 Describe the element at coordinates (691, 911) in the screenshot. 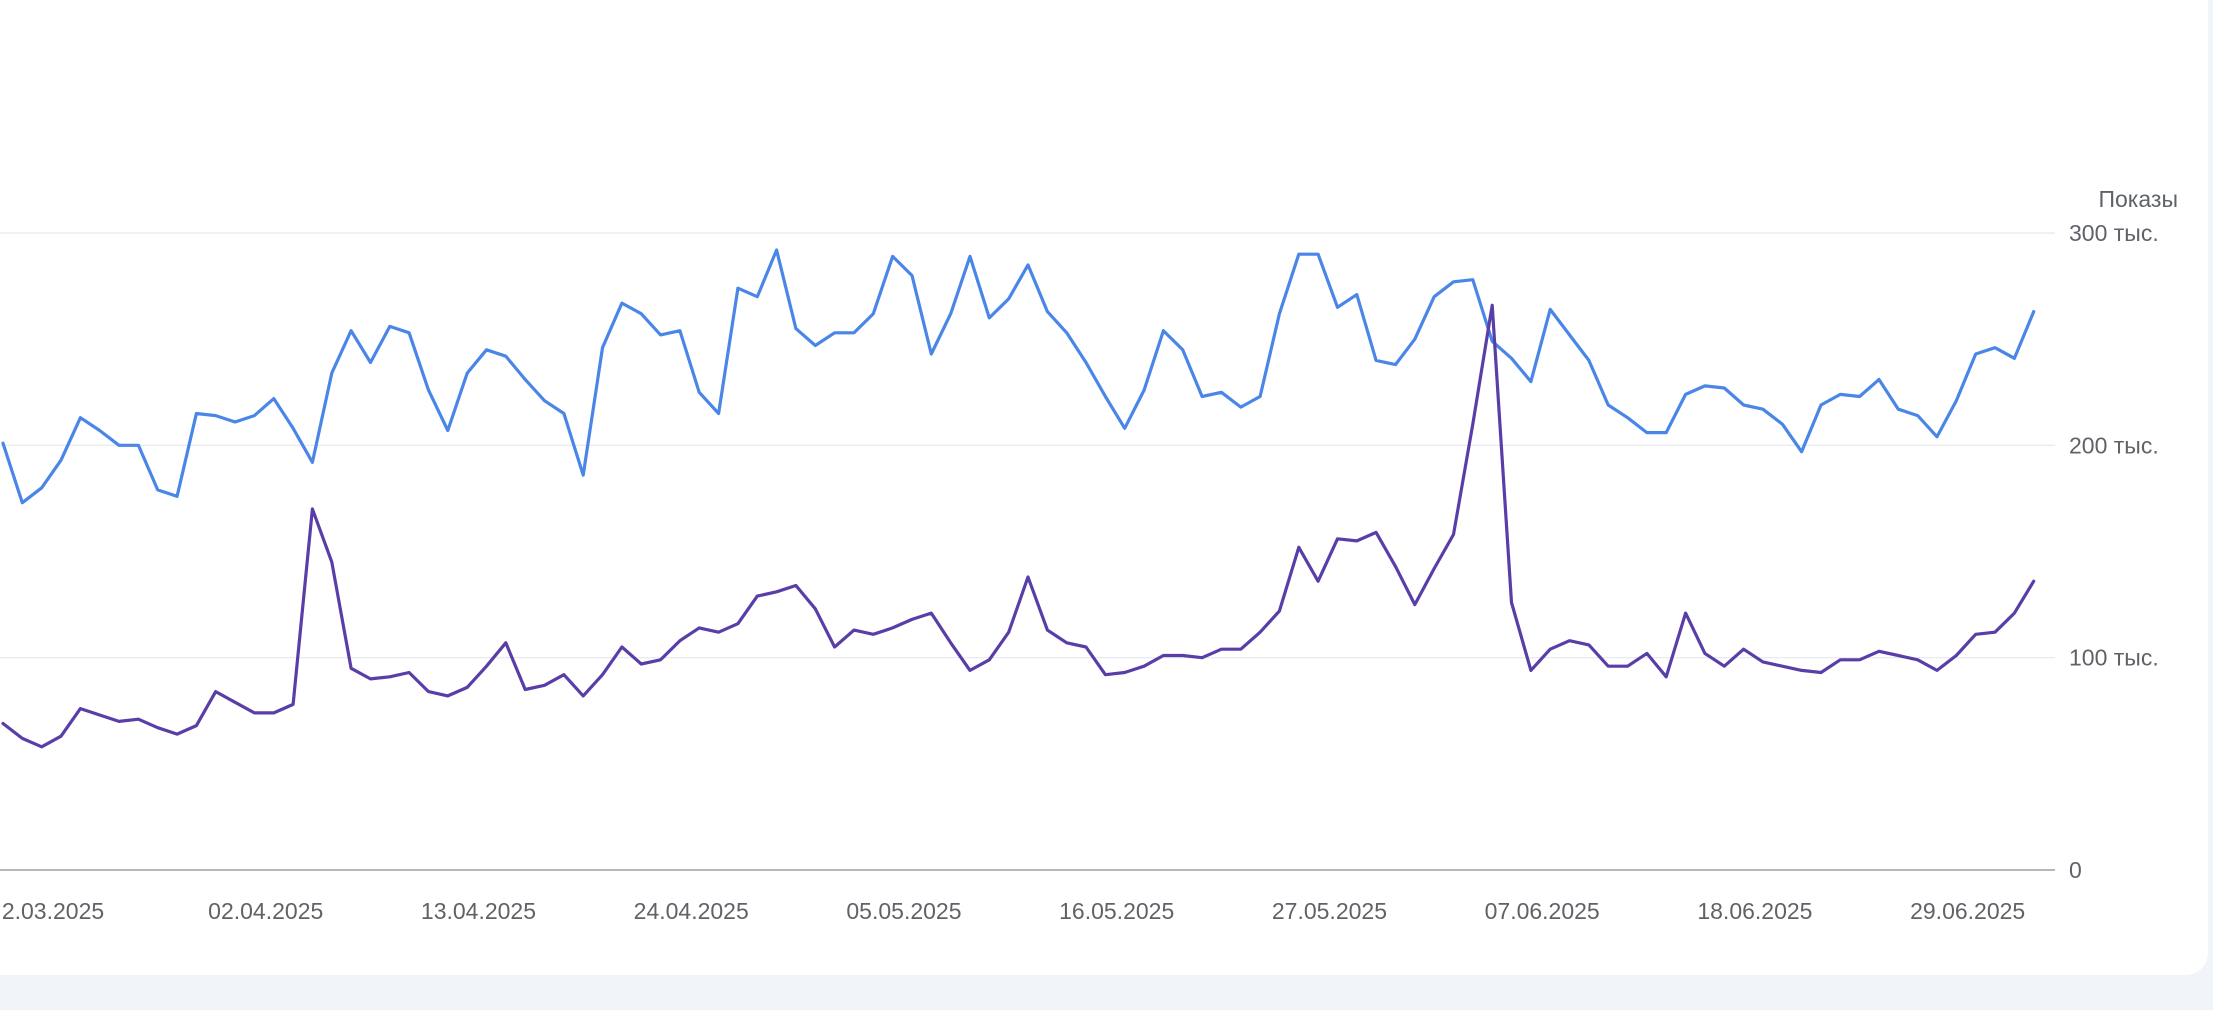

I see `x-tick-label: 24.04.2025` at that location.